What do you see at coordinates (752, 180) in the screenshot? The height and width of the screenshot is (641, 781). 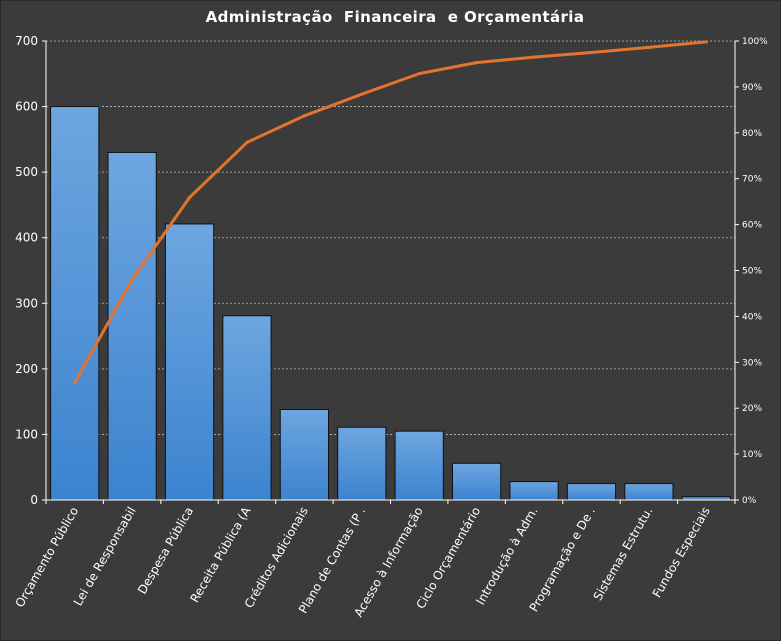 I see `y2-tick-label: 70%` at bounding box center [752, 180].